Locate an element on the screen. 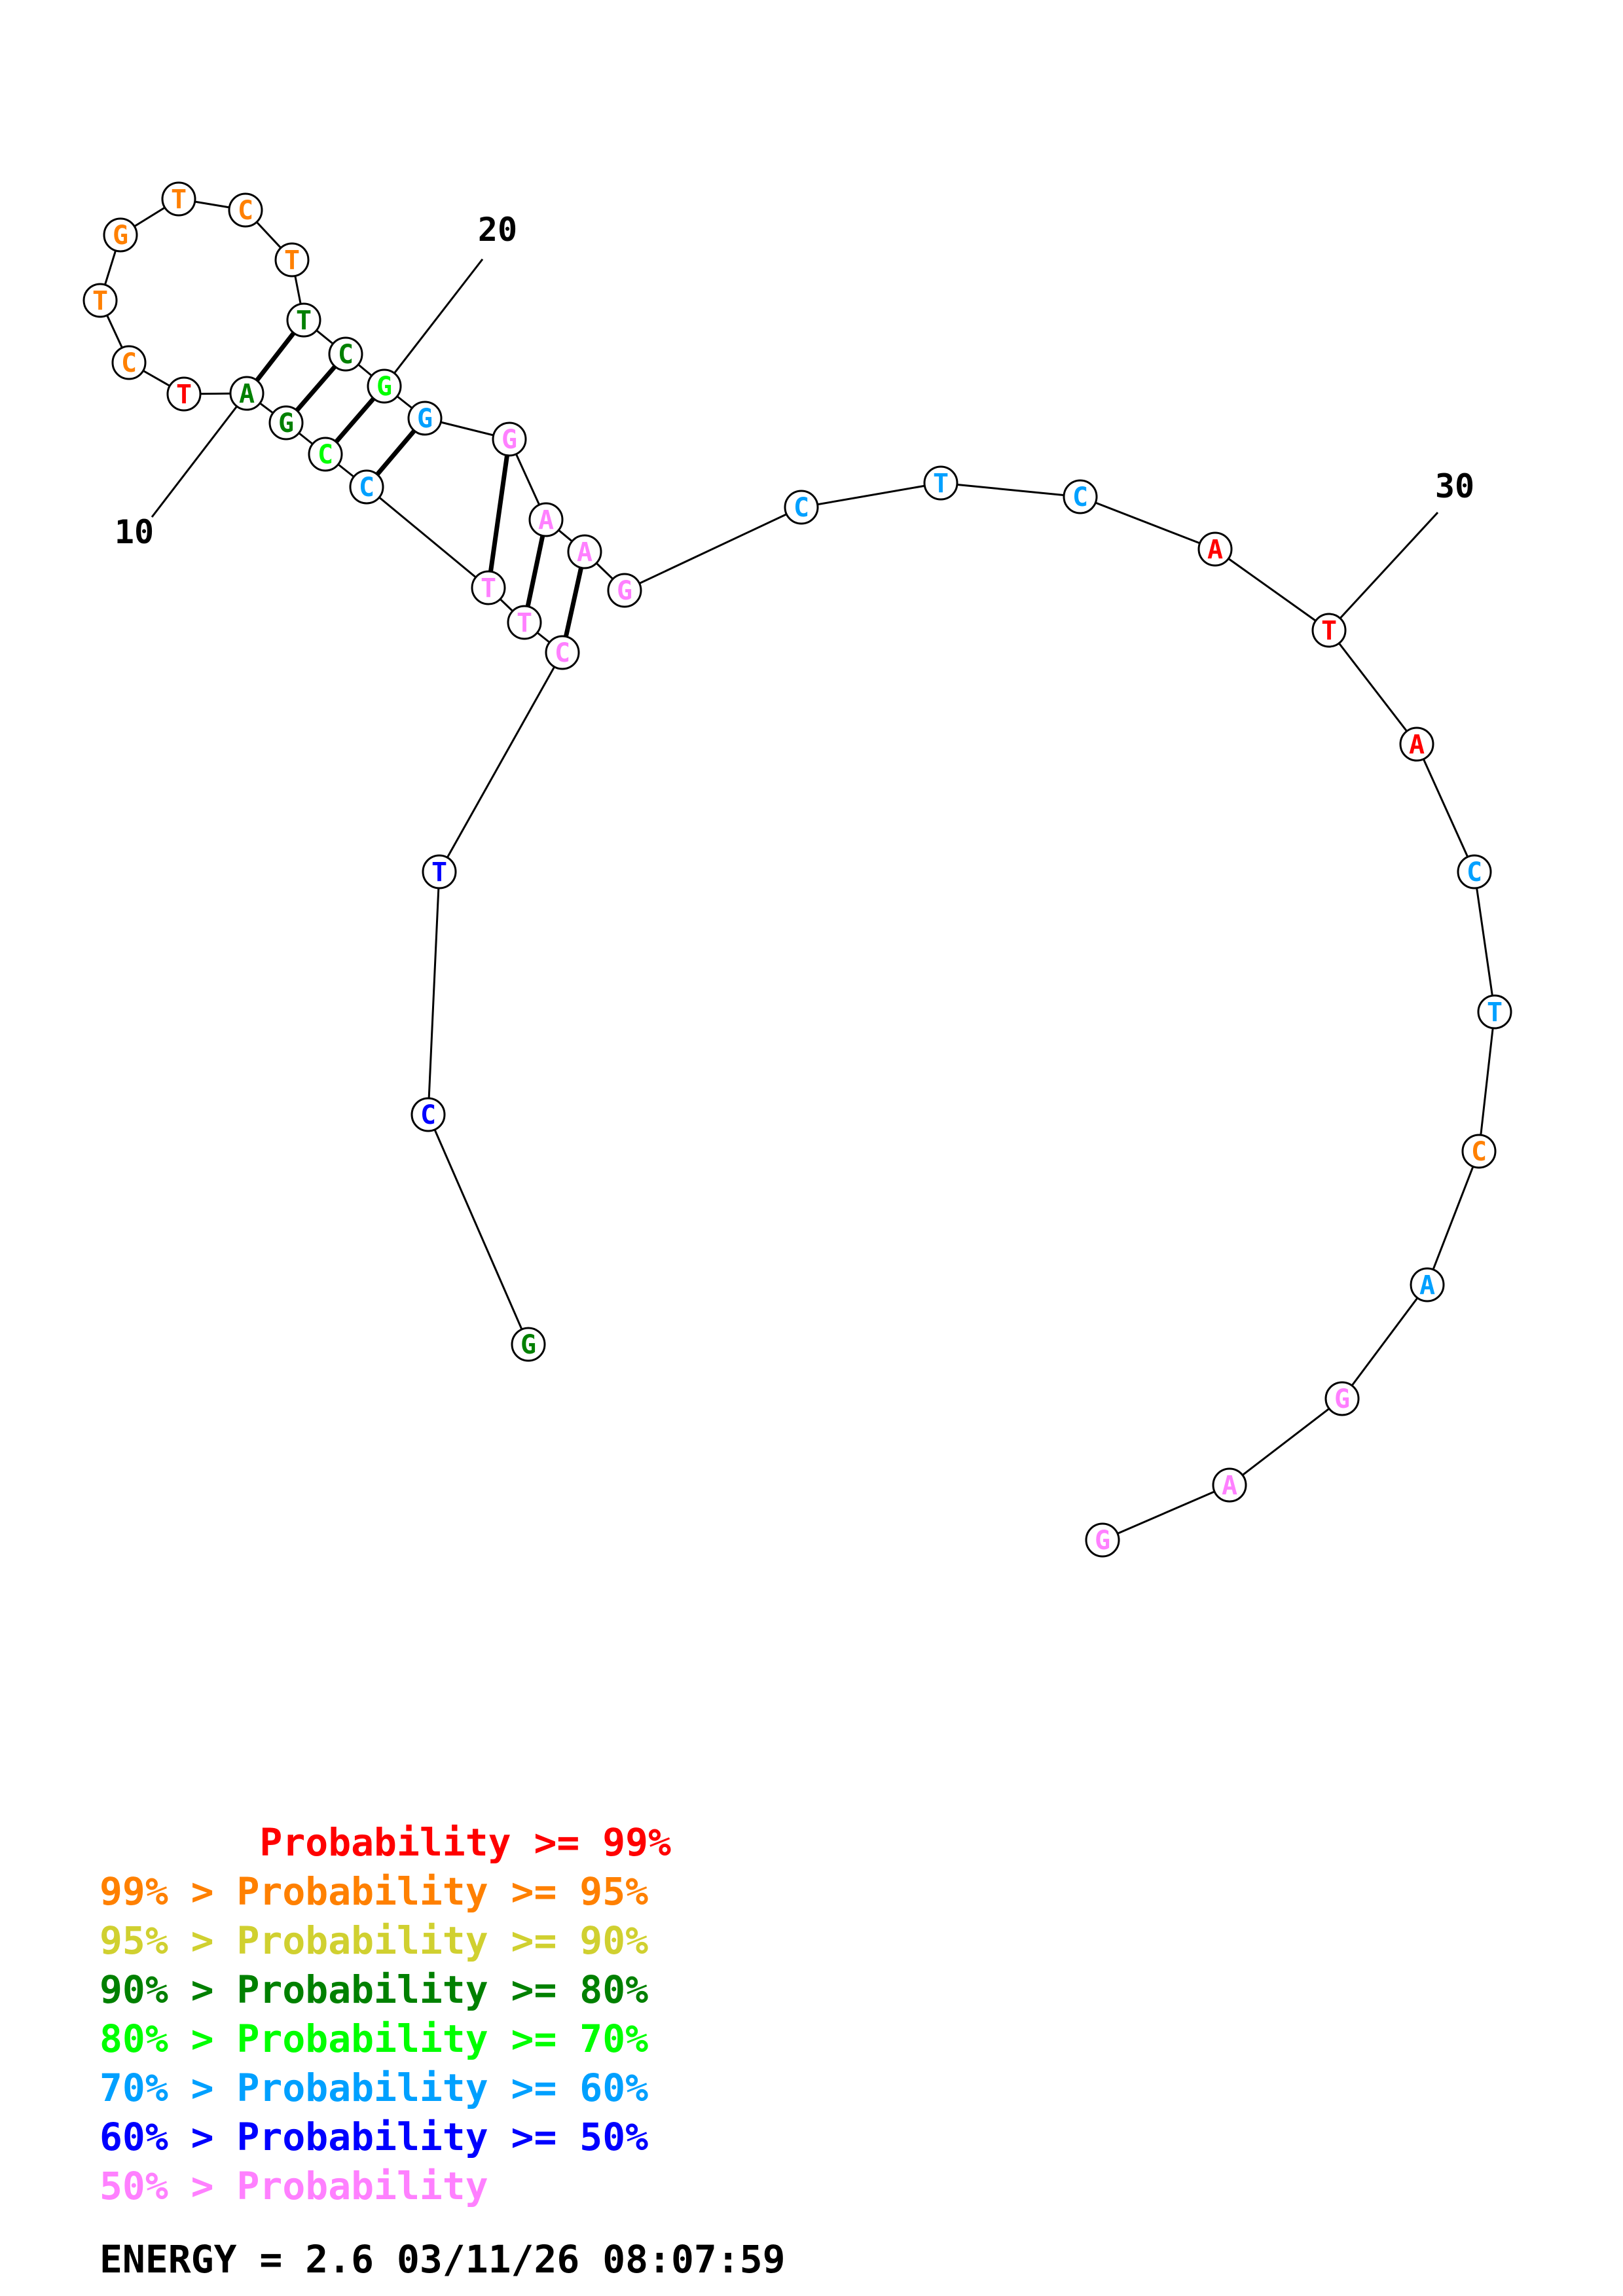 The height and width of the screenshot is (2296, 1623). legend-entry: 60% > Probability >= 50% is located at coordinates (374, 2137).